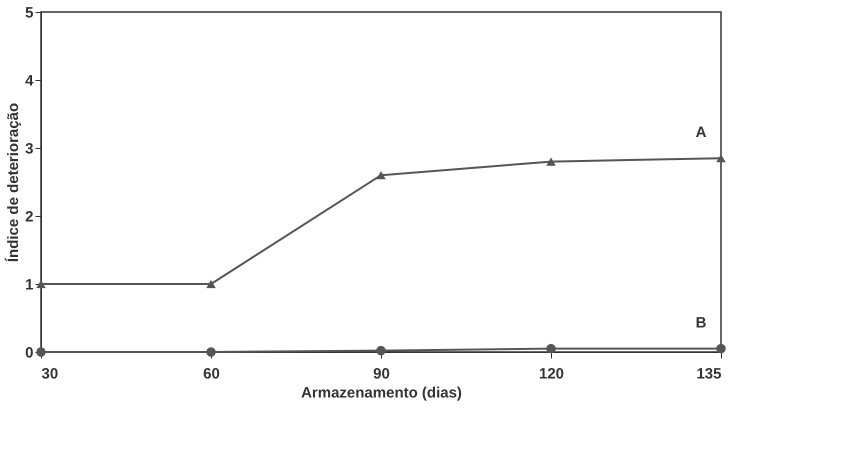 The width and height of the screenshot is (846, 466). What do you see at coordinates (551, 374) in the screenshot?
I see `x-tick-label: 120` at bounding box center [551, 374].